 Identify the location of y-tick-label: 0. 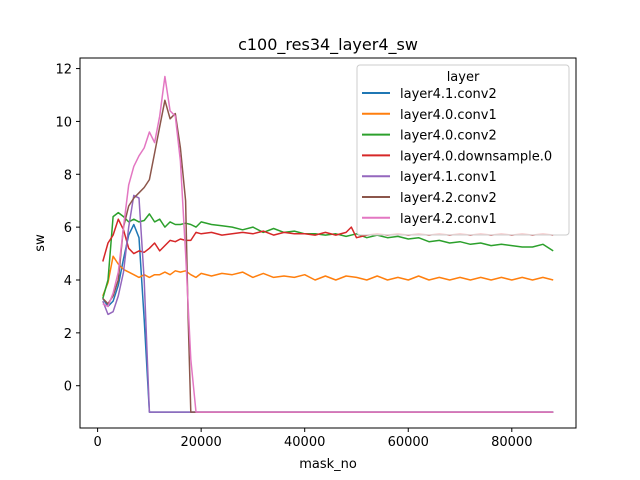
(68, 387).